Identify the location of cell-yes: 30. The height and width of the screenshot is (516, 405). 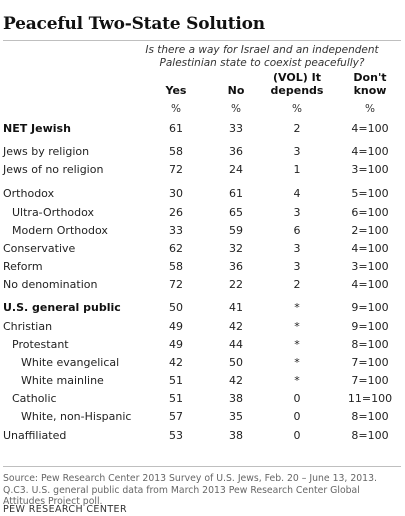
(176, 193).